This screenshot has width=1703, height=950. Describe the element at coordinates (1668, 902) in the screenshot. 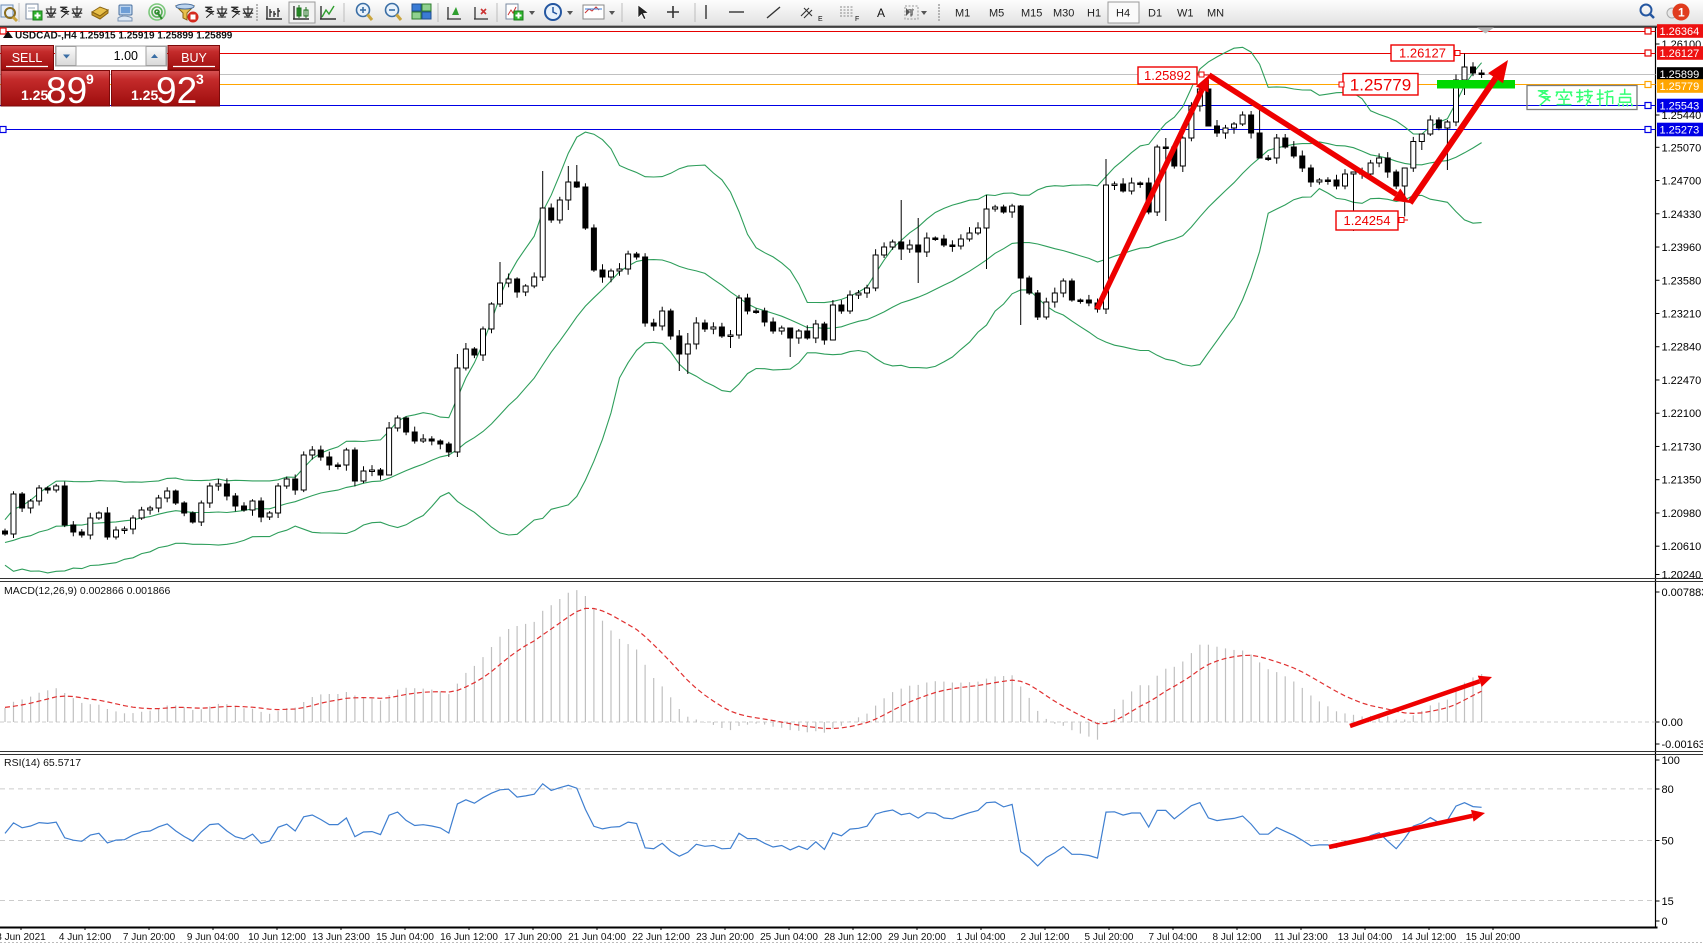

I see `svg-text: 15` at that location.